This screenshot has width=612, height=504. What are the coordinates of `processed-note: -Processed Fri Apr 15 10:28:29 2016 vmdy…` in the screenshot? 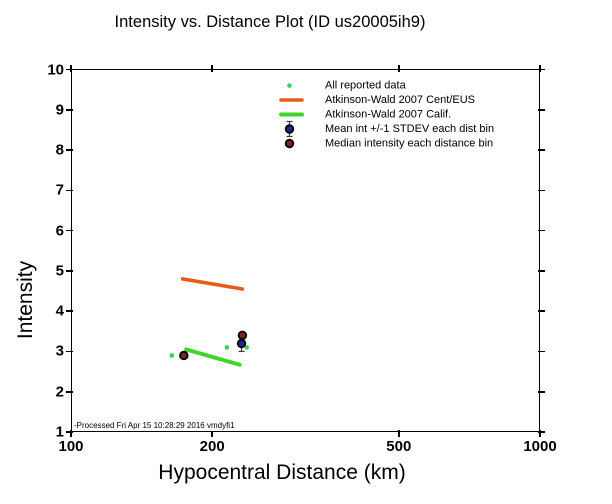 It's located at (155, 426).